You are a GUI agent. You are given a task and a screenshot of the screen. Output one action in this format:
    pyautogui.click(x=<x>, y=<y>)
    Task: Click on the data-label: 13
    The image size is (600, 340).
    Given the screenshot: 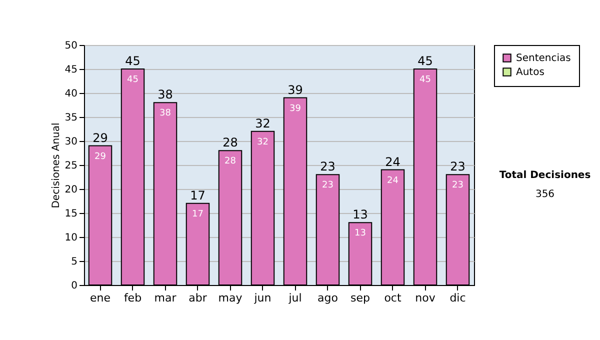 What is the action you would take?
    pyautogui.click(x=360, y=233)
    